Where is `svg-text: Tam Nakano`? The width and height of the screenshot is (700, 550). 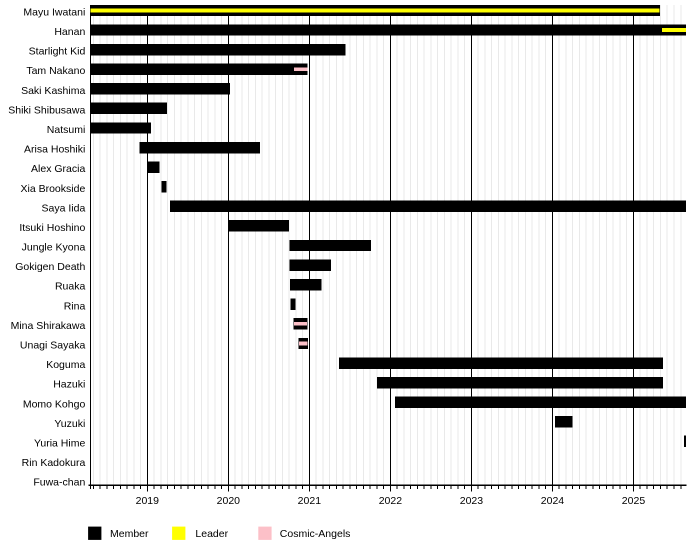
svg-text: Tam Nakano is located at coordinates (55, 71).